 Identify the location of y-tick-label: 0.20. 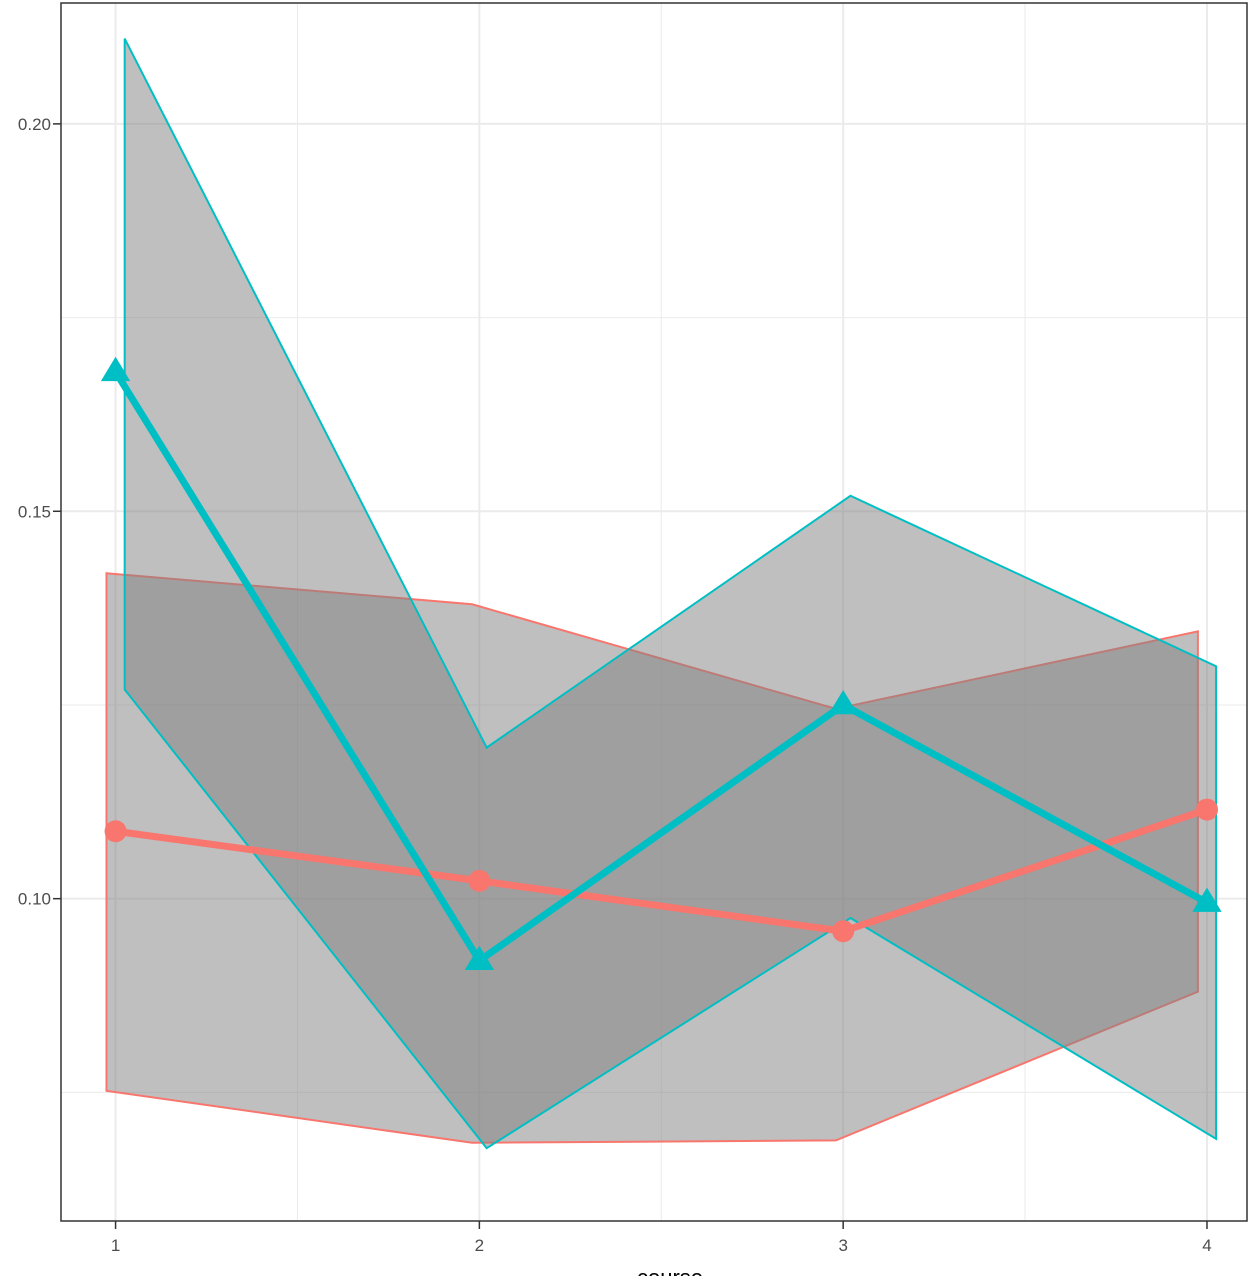
(34, 124).